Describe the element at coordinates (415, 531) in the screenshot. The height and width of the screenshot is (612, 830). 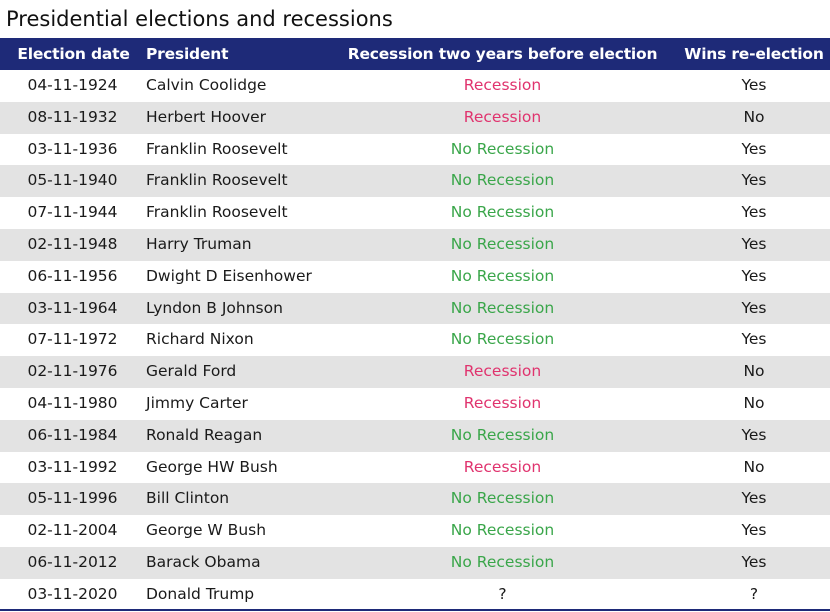
I see `table-row: 02-11-2004 George W Bush No Recession Yes` at that location.